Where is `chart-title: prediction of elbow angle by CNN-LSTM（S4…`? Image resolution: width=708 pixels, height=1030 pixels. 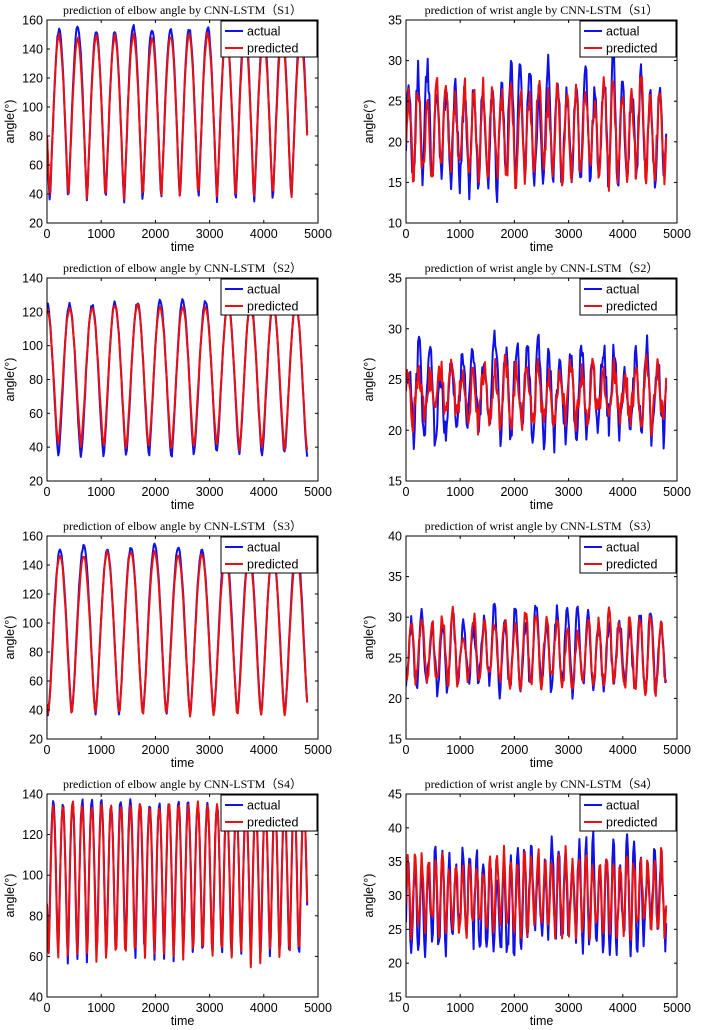
chart-title: prediction of elbow angle by CNN-LSTM（S4… is located at coordinates (182, 784).